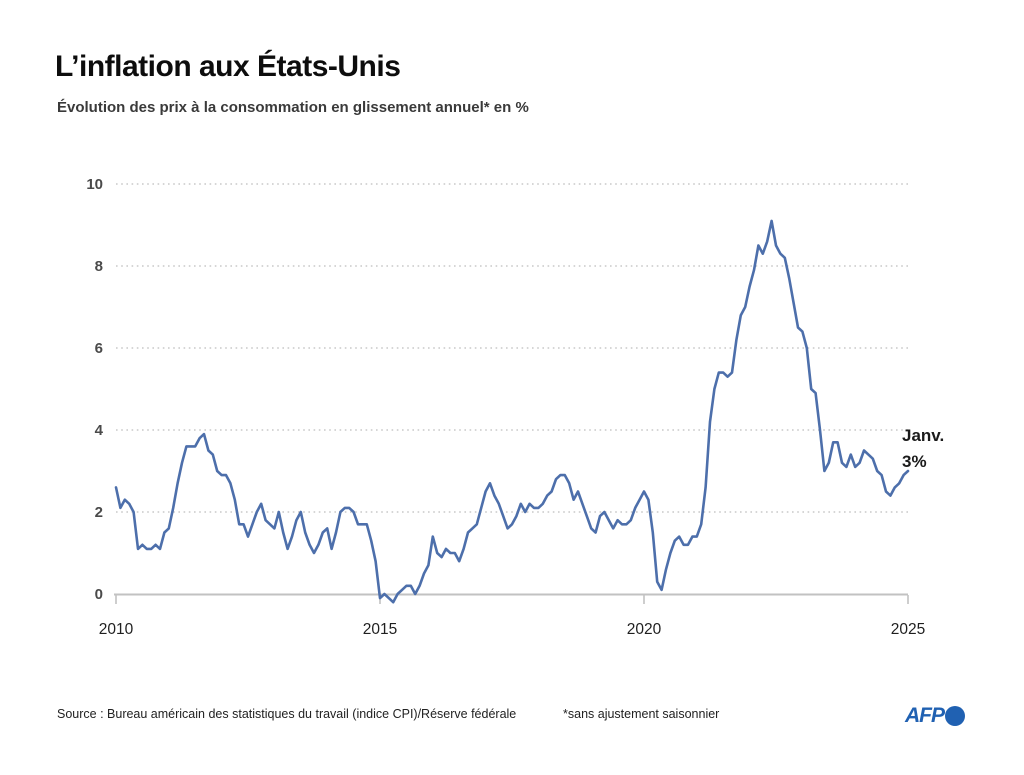  Describe the element at coordinates (99, 430) in the screenshot. I see `y-tick-label: 4` at that location.